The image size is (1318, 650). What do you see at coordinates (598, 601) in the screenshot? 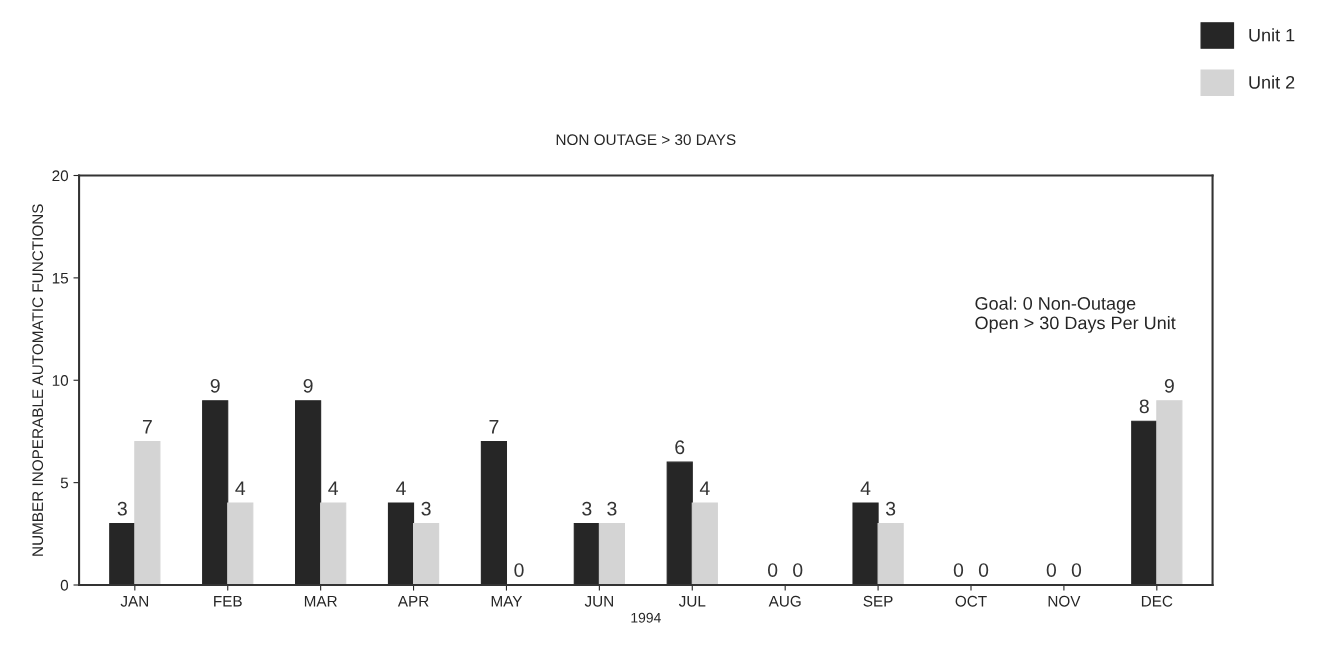
I see `x-tick-label: JUN` at bounding box center [598, 601].